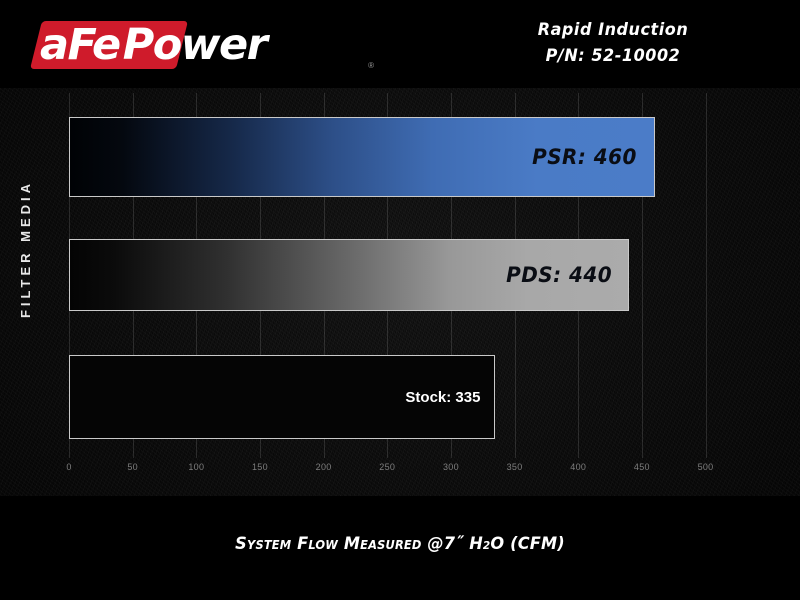 The height and width of the screenshot is (600, 800). Describe the element at coordinates (613, 43) in the screenshot. I see `product-header: Rapid Induction P/N: 52-10002` at that location.